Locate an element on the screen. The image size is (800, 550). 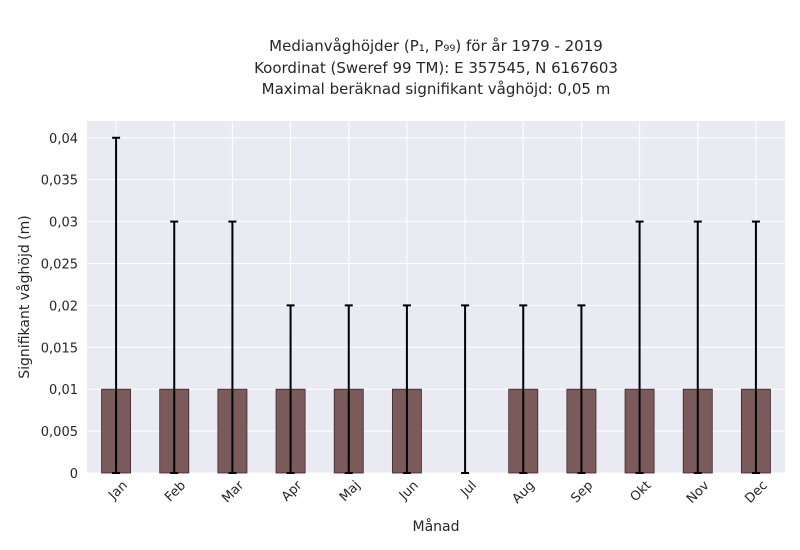
y-tick-label: 0,02 is located at coordinates (63, 306).